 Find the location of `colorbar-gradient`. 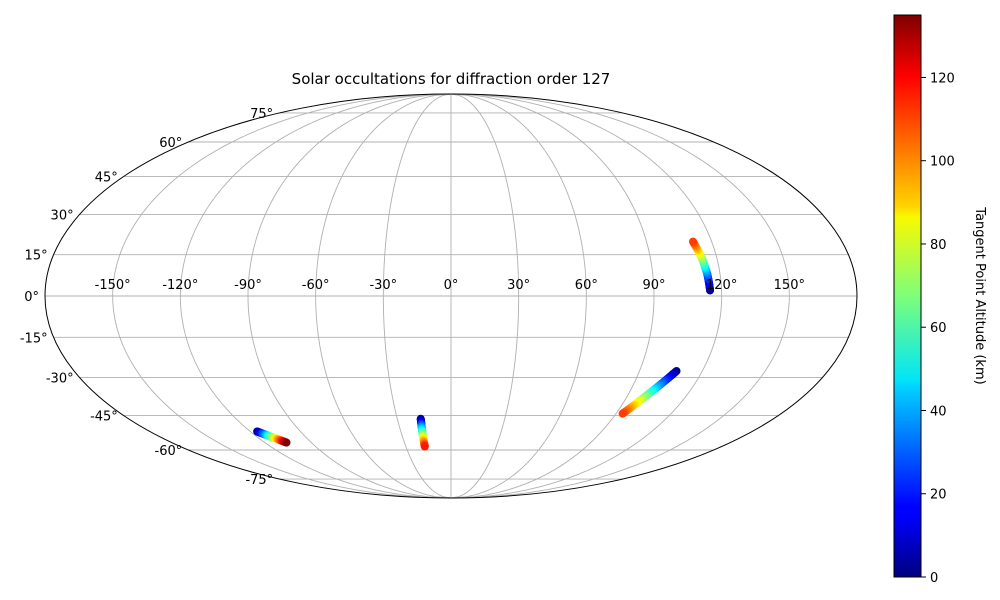

colorbar-gradient is located at coordinates (907, 296).